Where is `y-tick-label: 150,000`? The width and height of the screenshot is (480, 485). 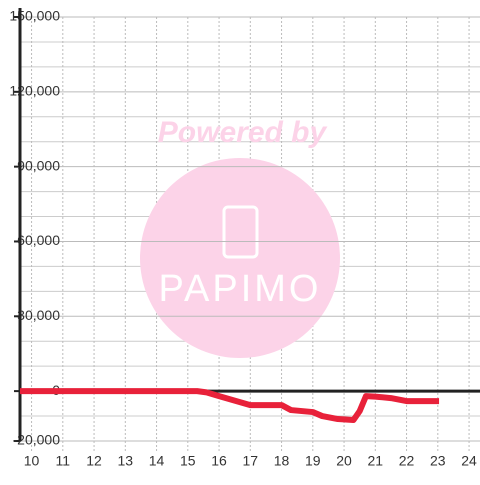
y-tick-label: 150,000 is located at coordinates (34, 16).